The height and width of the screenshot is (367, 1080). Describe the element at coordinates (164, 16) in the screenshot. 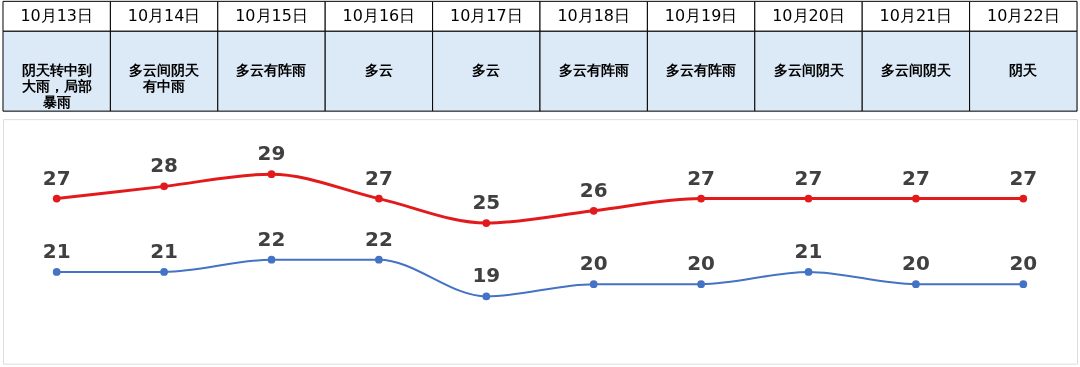

I see `x-tick-label: 10月14日` at that location.